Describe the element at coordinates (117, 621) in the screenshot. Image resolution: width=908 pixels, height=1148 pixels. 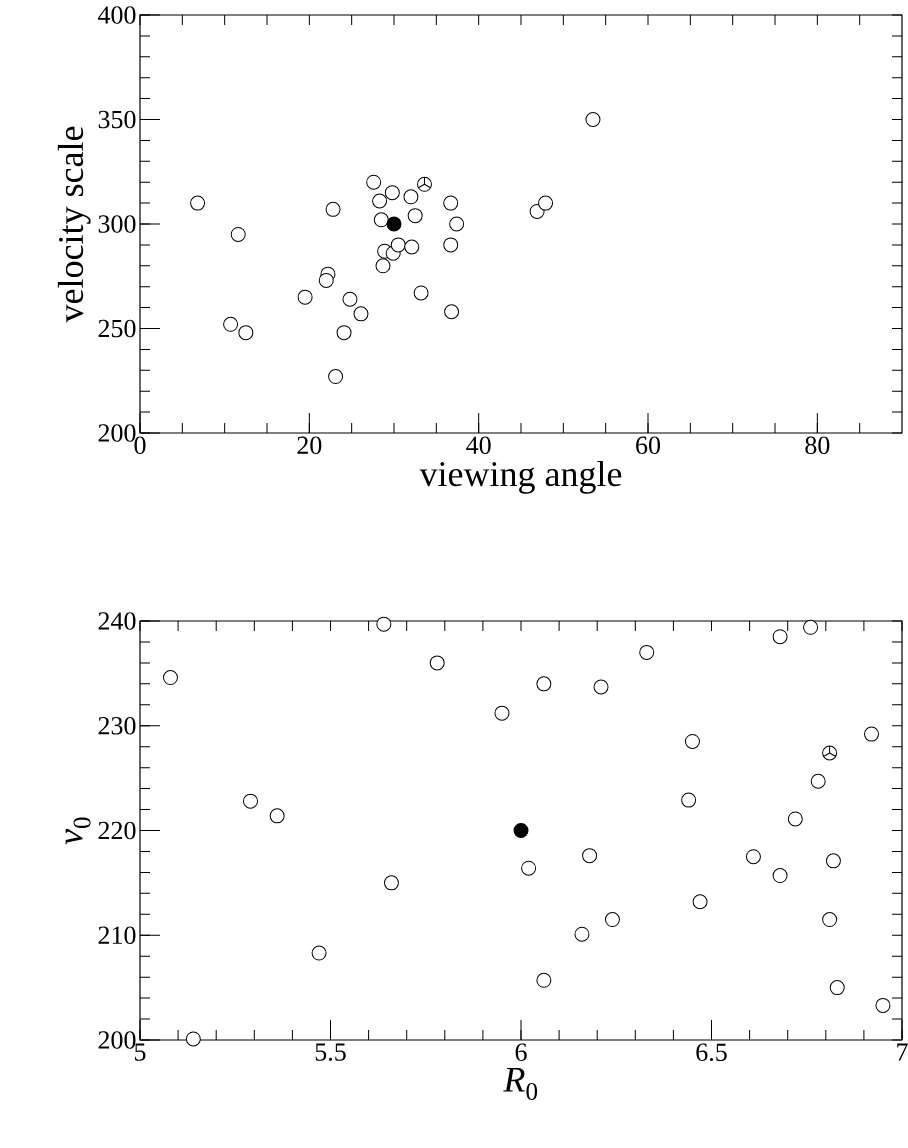
I see `y-tick-label: 240` at that location.